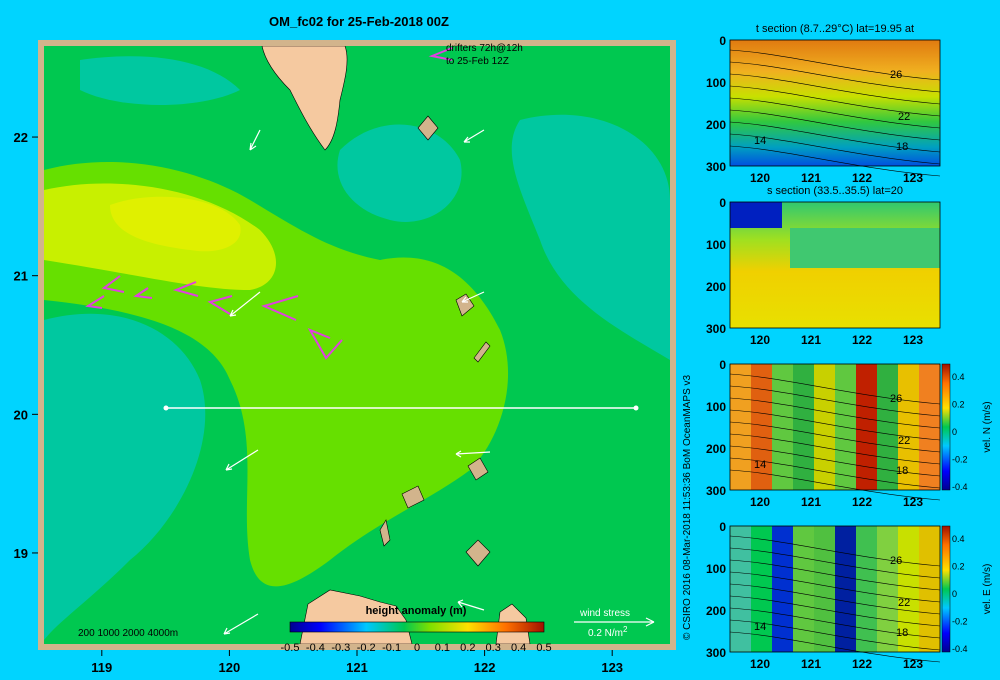  I want to click on drifters-label-1: drifters 72h@12h, so click(484, 48).